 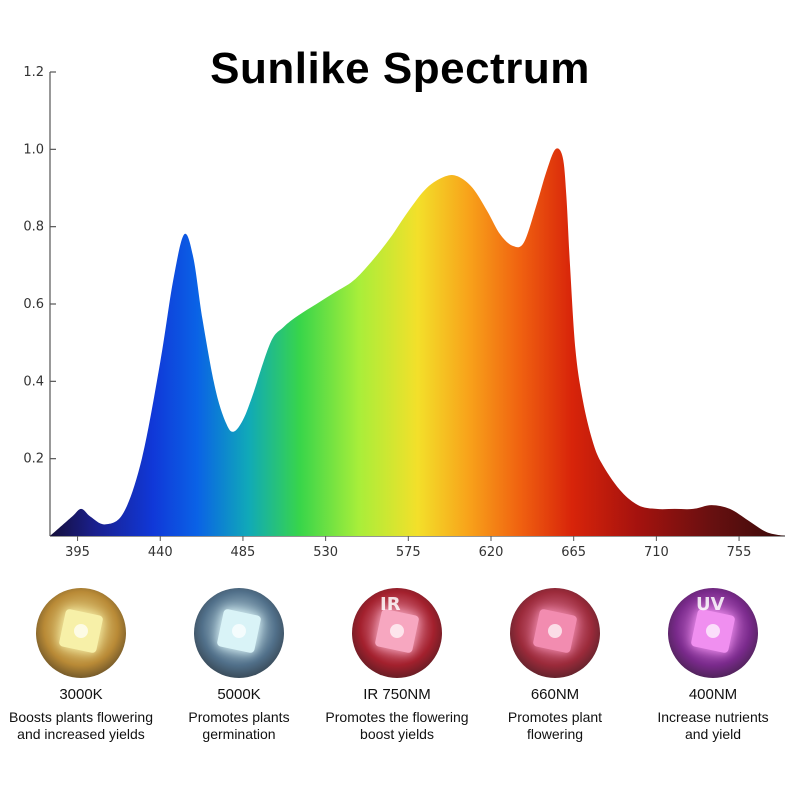 What do you see at coordinates (555, 694) in the screenshot?
I see `led-name: 660NM` at bounding box center [555, 694].